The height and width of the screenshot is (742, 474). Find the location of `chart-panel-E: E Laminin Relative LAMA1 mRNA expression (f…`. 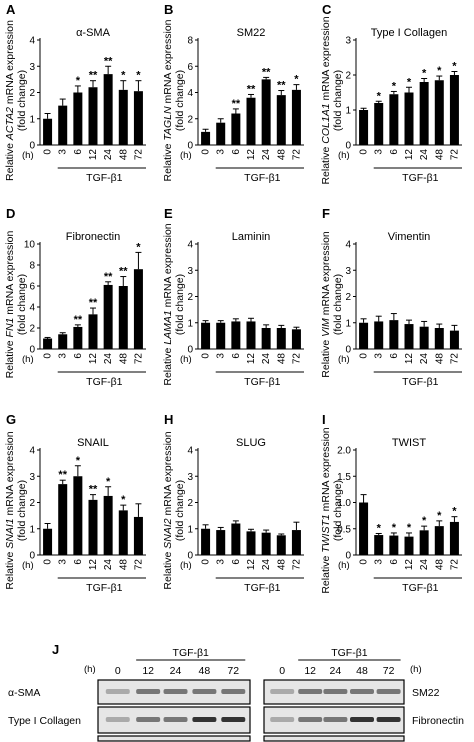

chart-panel-E: E Laminin Relative LAMA1 mRNA expression (f… is located at coordinates (233, 297).